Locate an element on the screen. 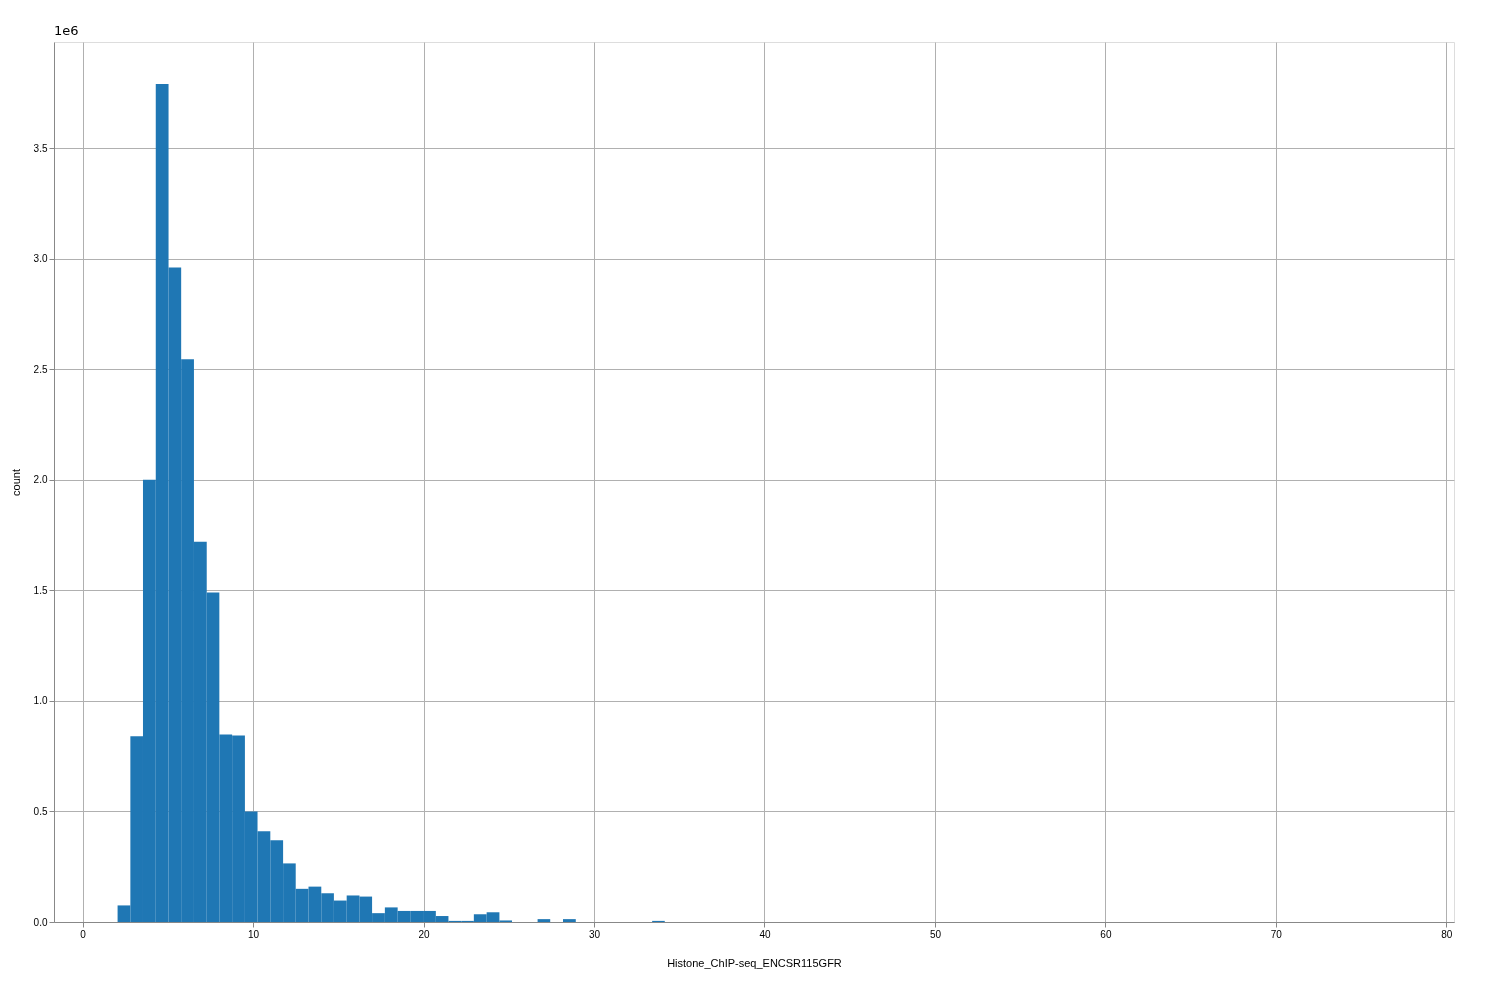 This screenshot has width=1500, height=1000. y-axis-title: count is located at coordinates (15, 482).